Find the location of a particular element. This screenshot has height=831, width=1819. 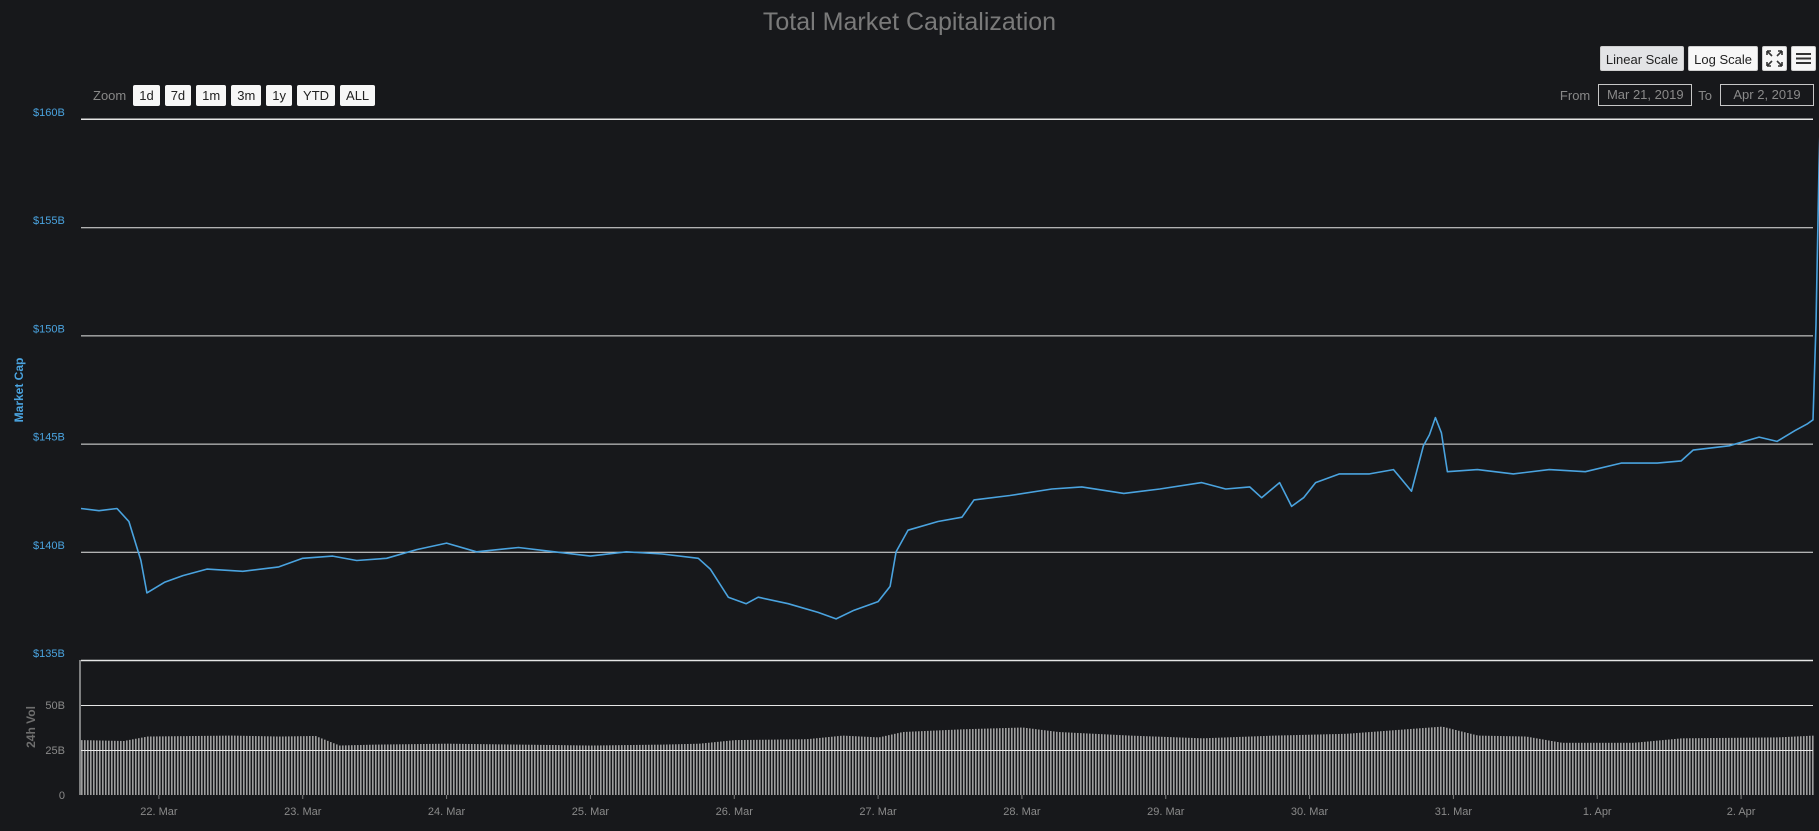

menu-button is located at coordinates (1803, 58).